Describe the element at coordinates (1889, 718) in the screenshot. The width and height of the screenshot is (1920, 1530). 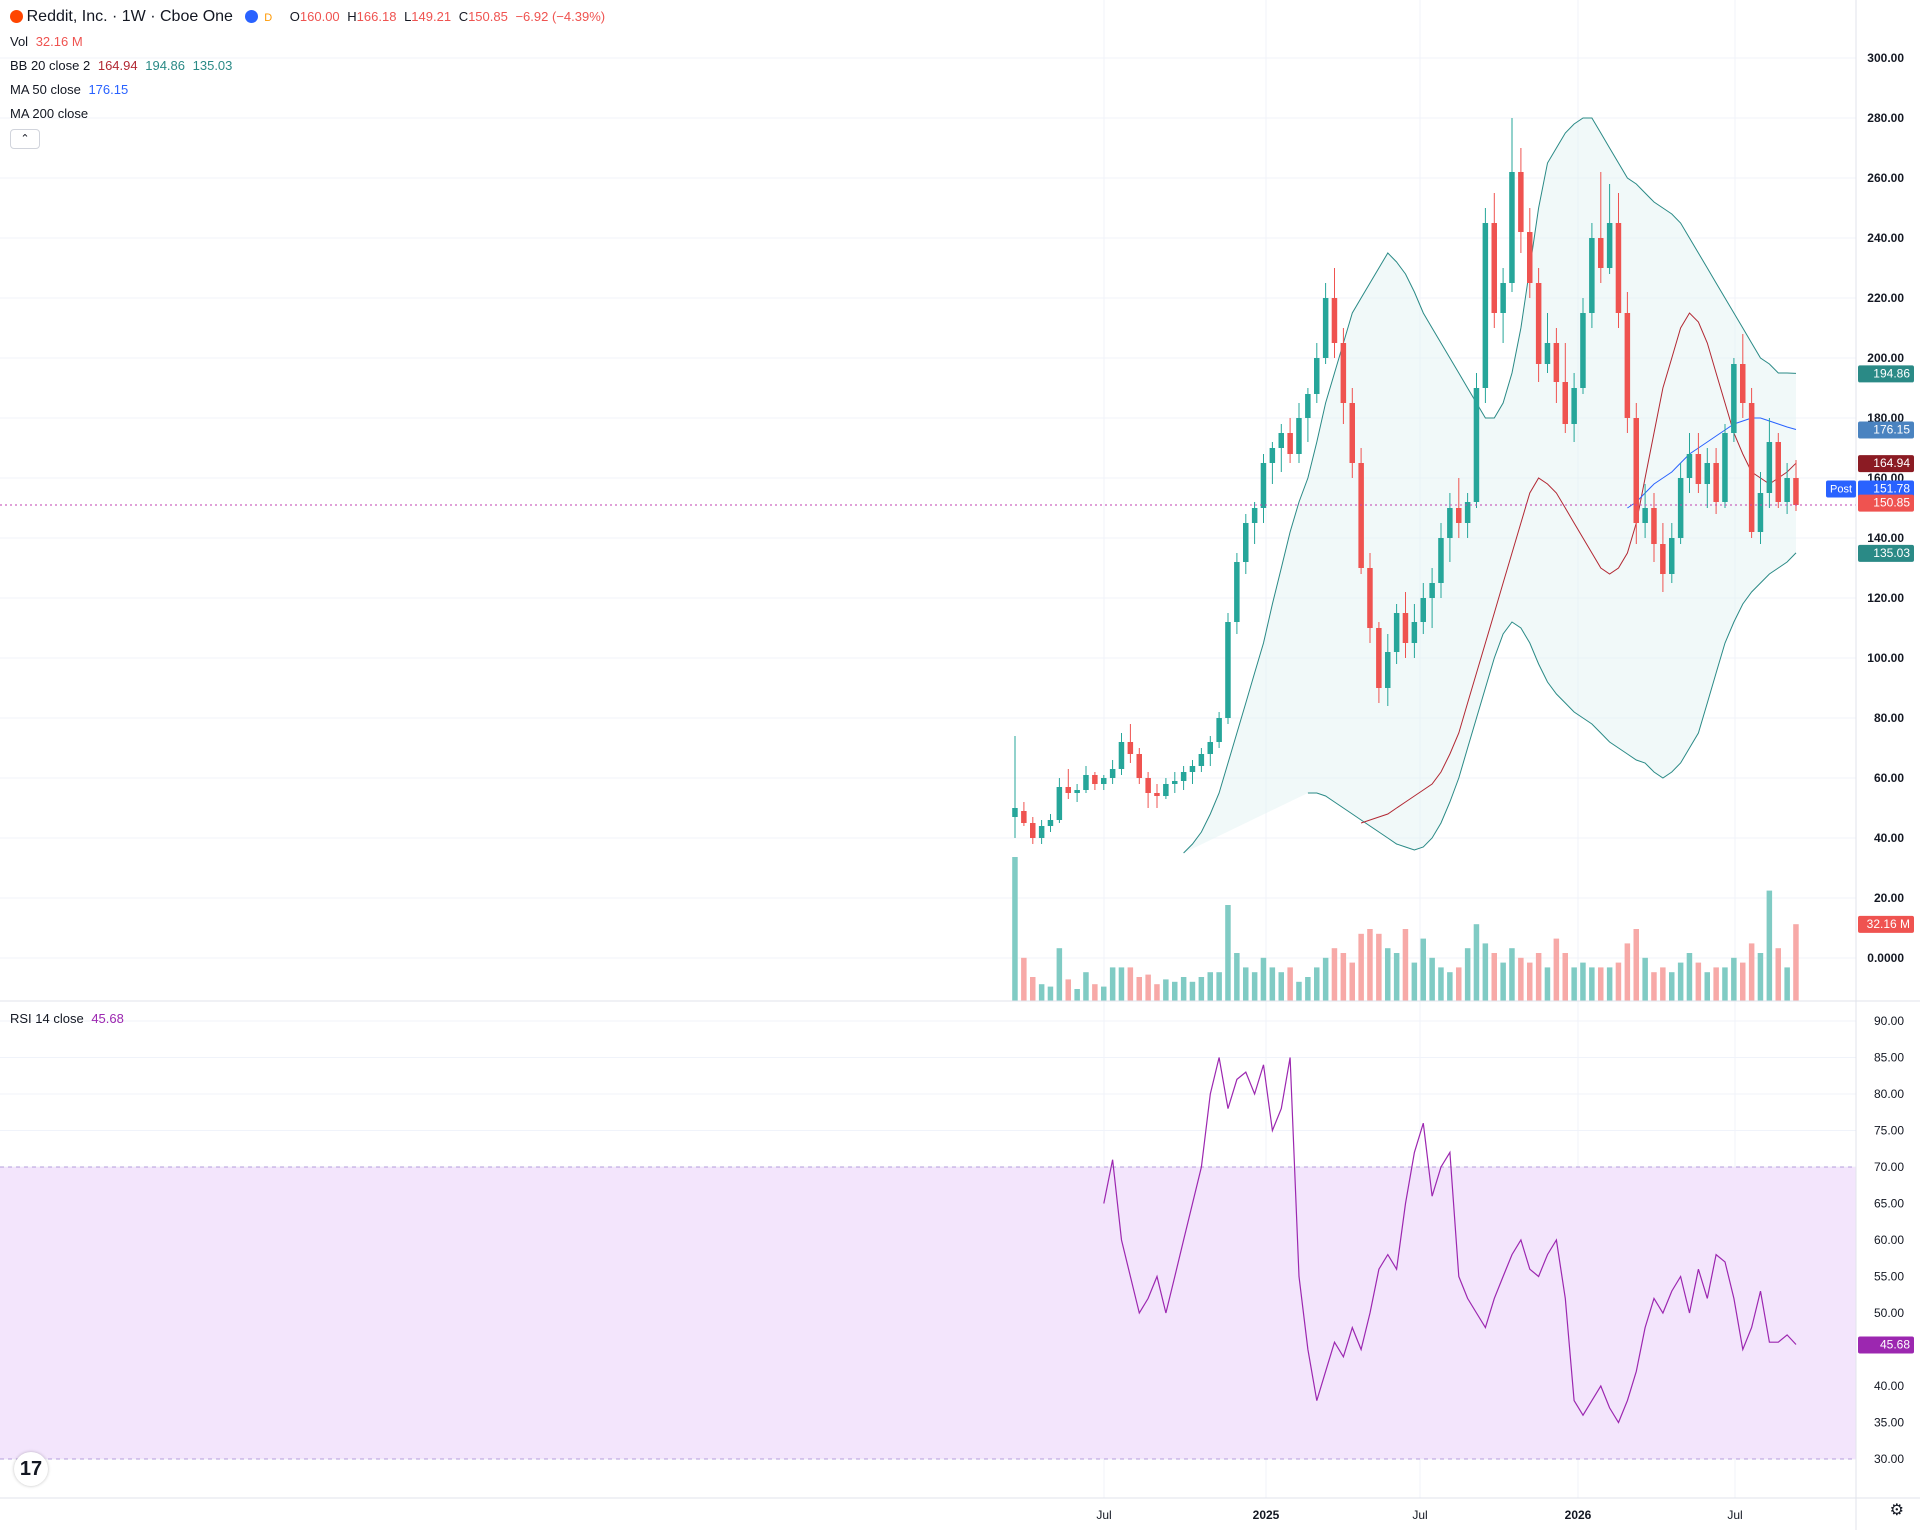
I see `price-tick-label: 80.00` at that location.